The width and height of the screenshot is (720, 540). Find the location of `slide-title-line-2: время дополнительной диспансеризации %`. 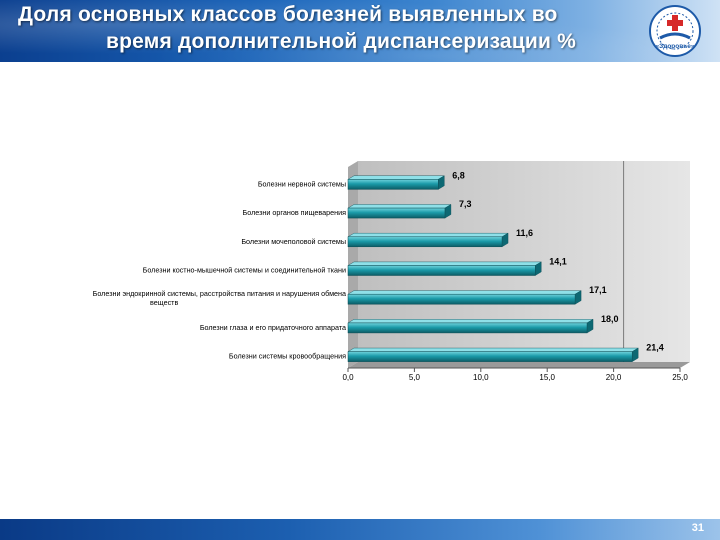

slide-title-line-2: время дополнительной диспансеризации % is located at coordinates (341, 41).